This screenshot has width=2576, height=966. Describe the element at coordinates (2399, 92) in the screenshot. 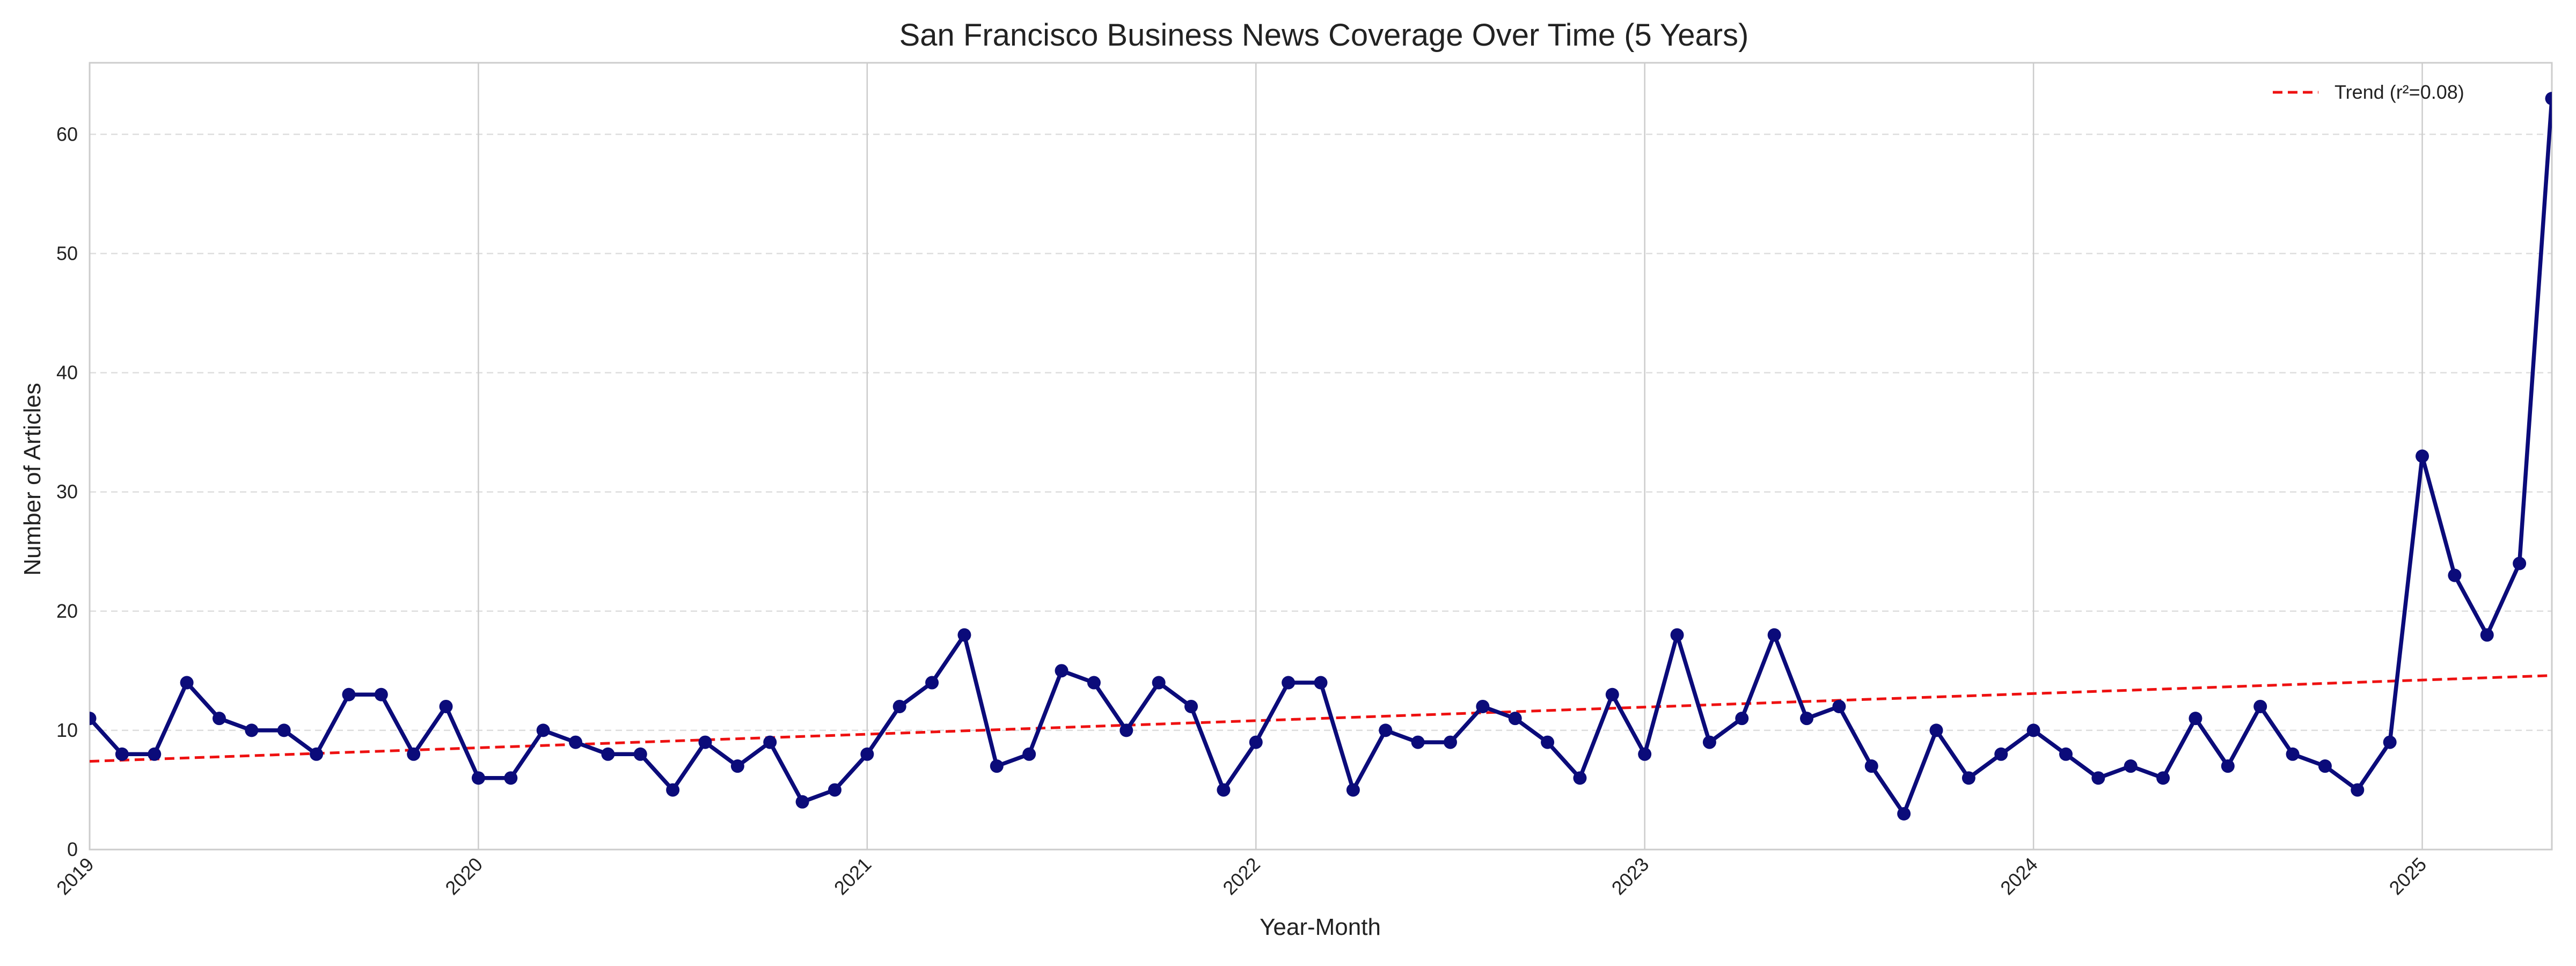

I see `legend-trend-label: Trend (r²=0.08)` at that location.